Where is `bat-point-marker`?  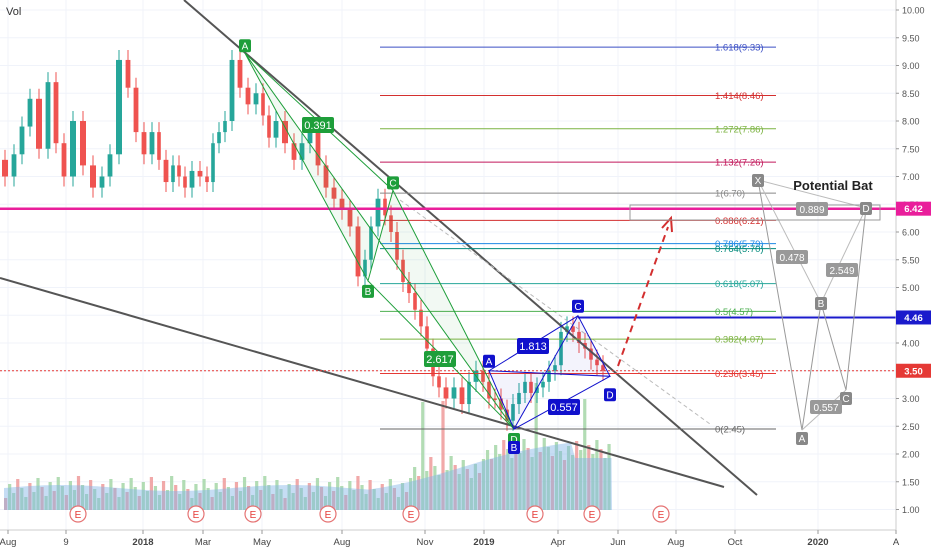 bat-point-marker is located at coordinates (758, 180).